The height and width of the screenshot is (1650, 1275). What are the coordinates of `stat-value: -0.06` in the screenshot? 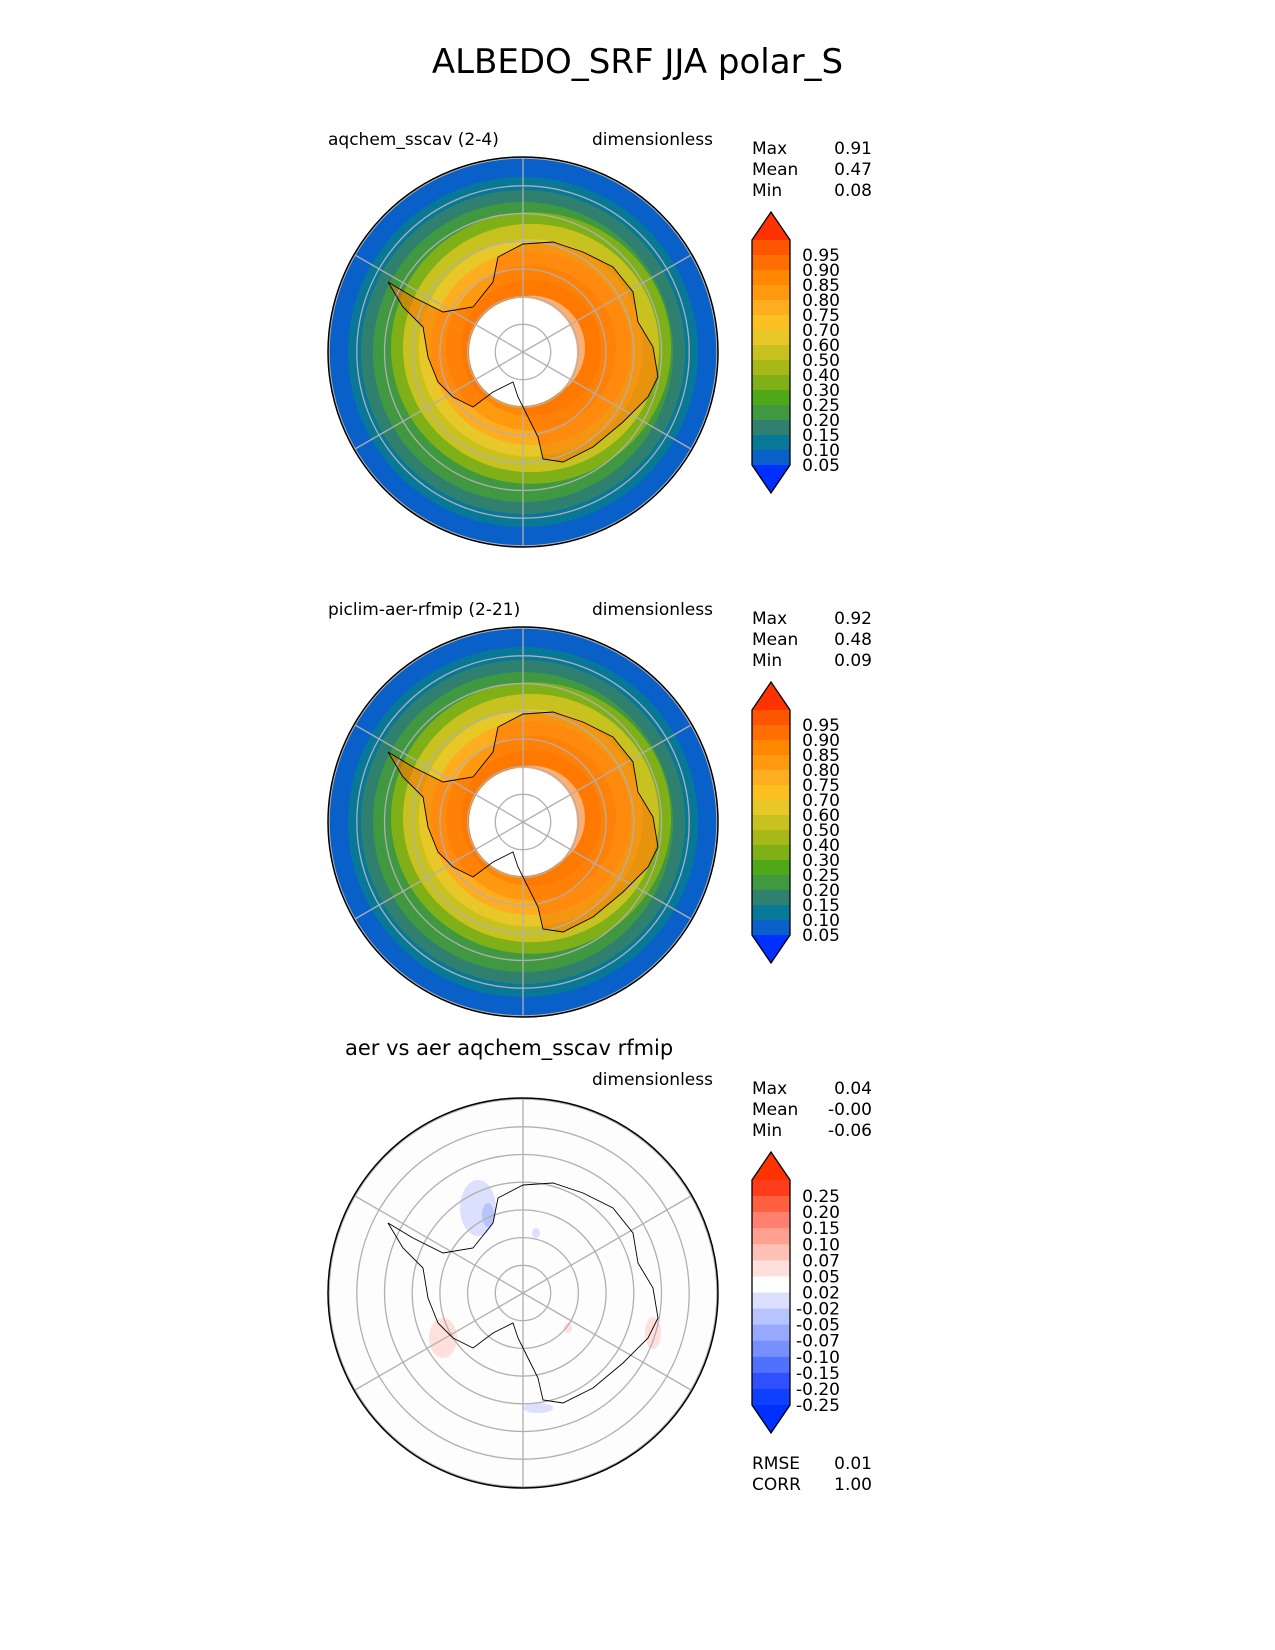 It's located at (850, 1131).